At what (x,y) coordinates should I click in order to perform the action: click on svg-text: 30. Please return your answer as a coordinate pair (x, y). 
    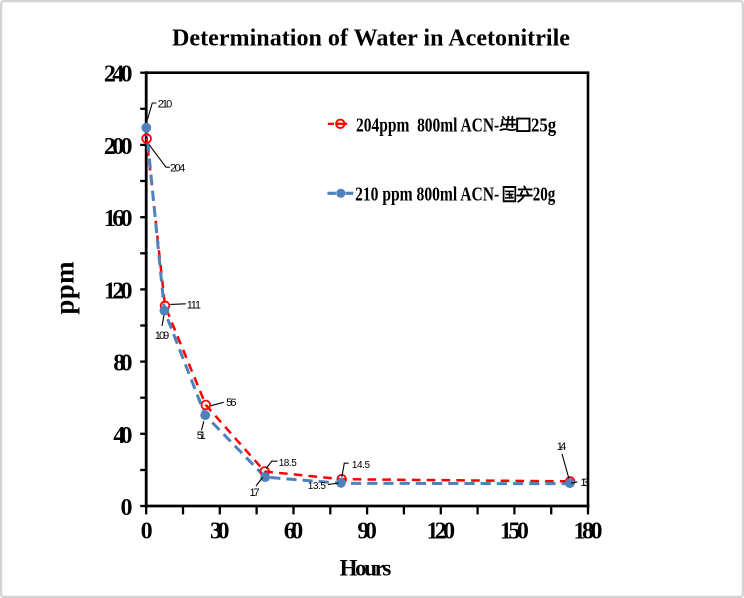
    Looking at the image, I should click on (220, 531).